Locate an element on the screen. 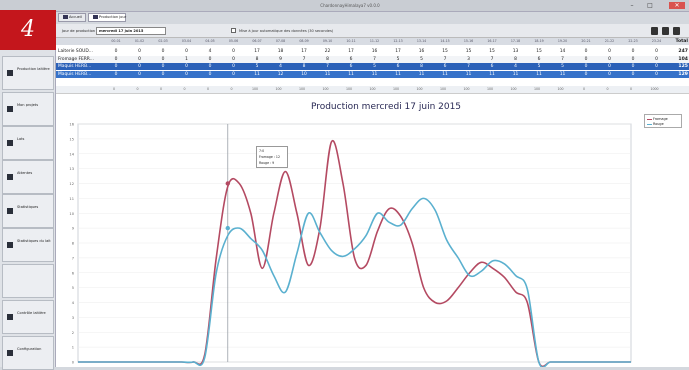  data-point-marker is located at coordinates (227, 183).